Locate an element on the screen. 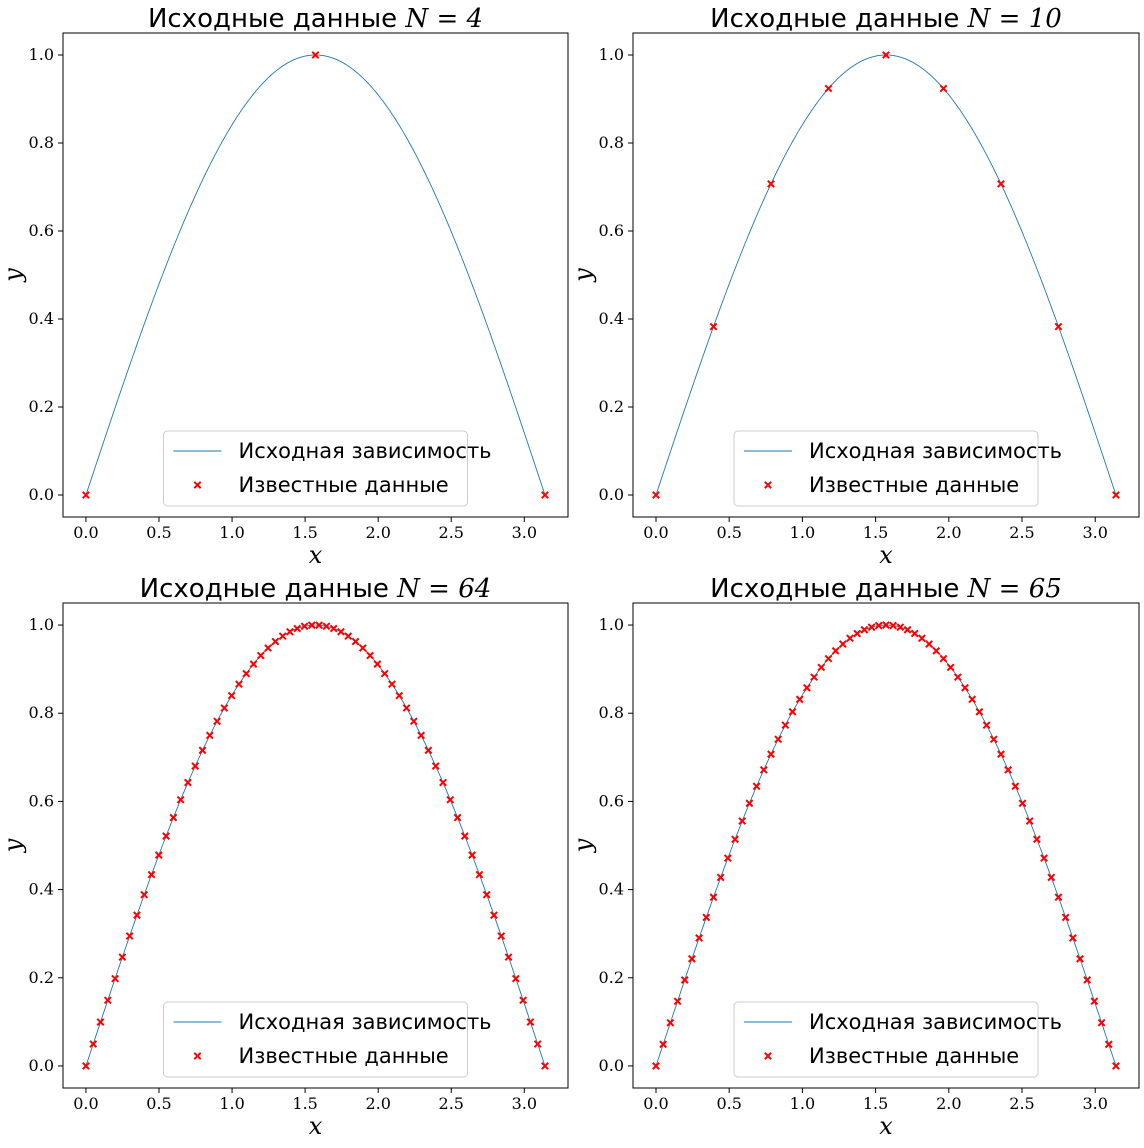 Image resolution: width=1144 pixels, height=1148 pixels. chart-title-math: N = 10 is located at coordinates (1014, 19).